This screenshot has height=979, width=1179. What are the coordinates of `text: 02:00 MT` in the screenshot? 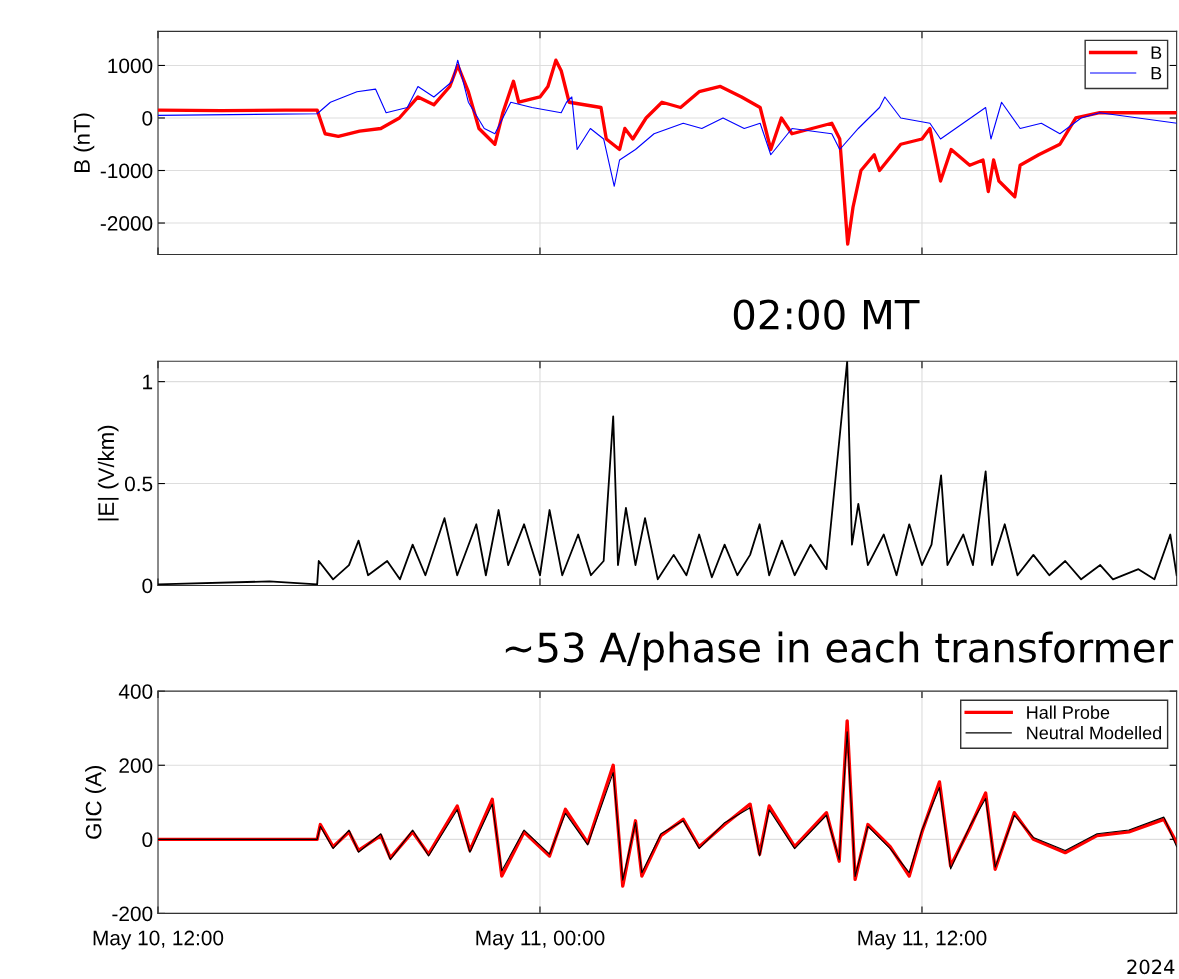 It's located at (826, 314).